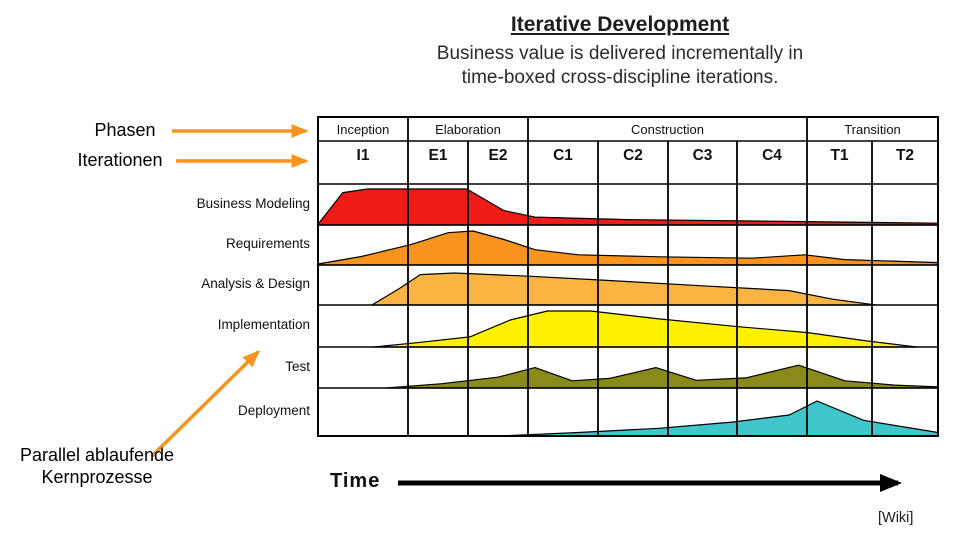  I want to click on iteration-cell-E1: E1, so click(438, 155).